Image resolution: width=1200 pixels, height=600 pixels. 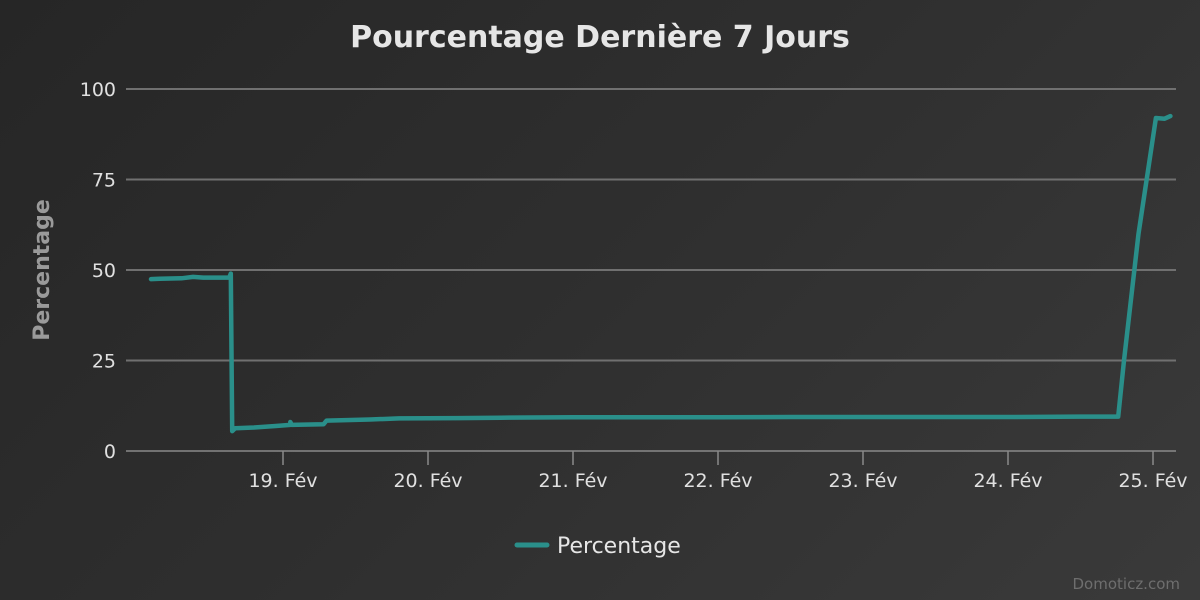 What do you see at coordinates (717, 481) in the screenshot?
I see `x-tick-label: 22. Fév` at bounding box center [717, 481].